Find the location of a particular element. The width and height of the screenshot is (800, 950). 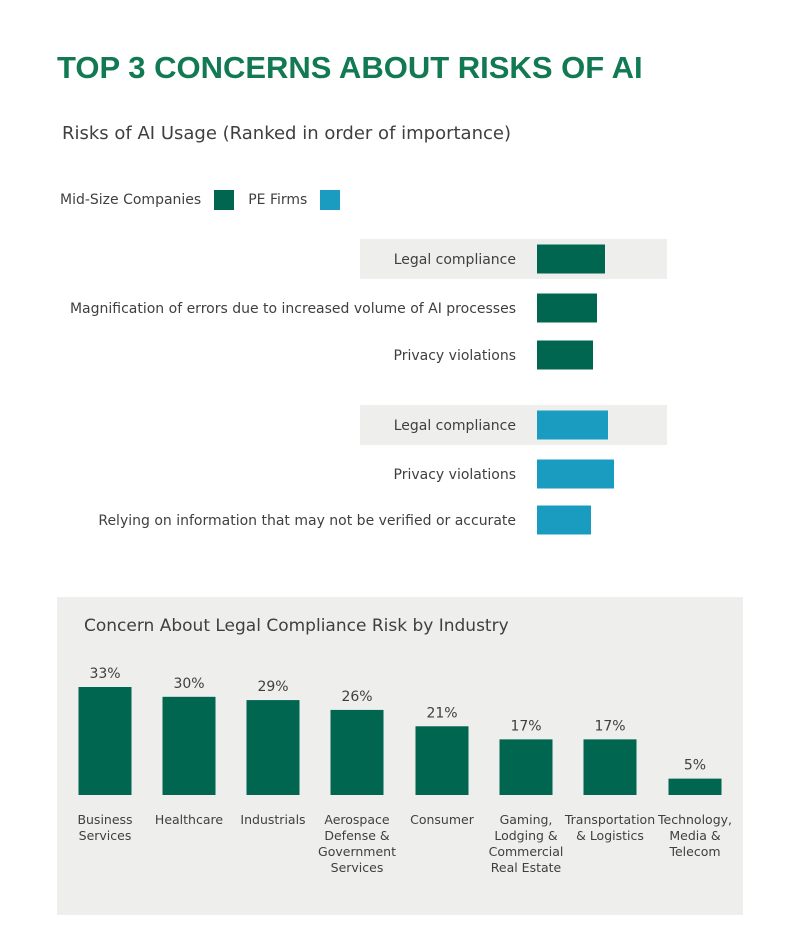

risk-label-mid-size-companies-1: Legal compliance is located at coordinates (455, 260).